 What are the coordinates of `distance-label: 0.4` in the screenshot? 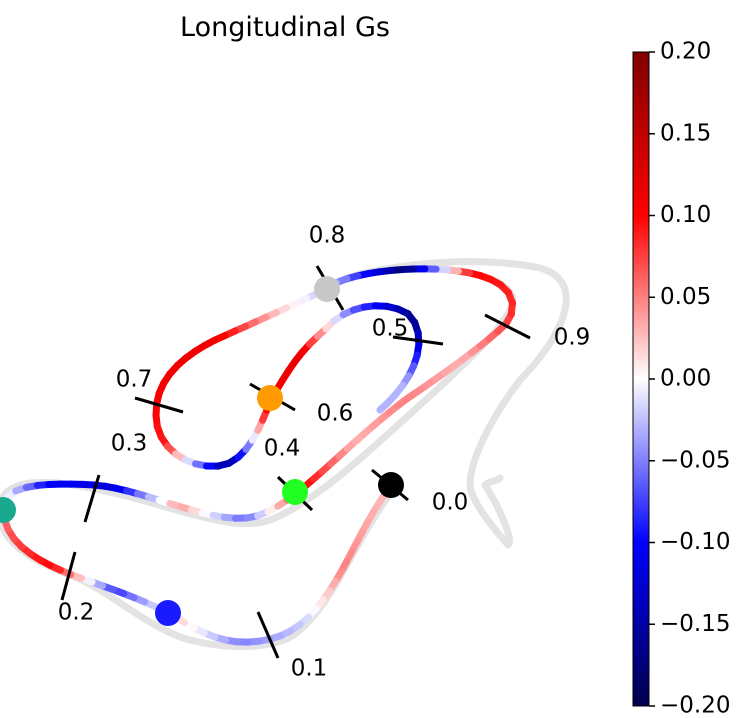 It's located at (282, 449).